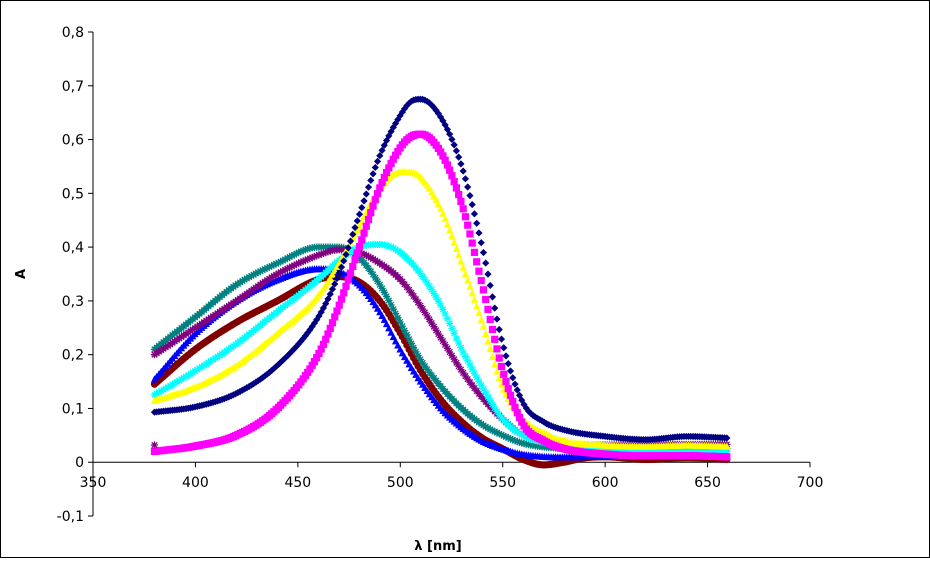  Describe the element at coordinates (79, 463) in the screenshot. I see `y-tick-label: 0` at that location.